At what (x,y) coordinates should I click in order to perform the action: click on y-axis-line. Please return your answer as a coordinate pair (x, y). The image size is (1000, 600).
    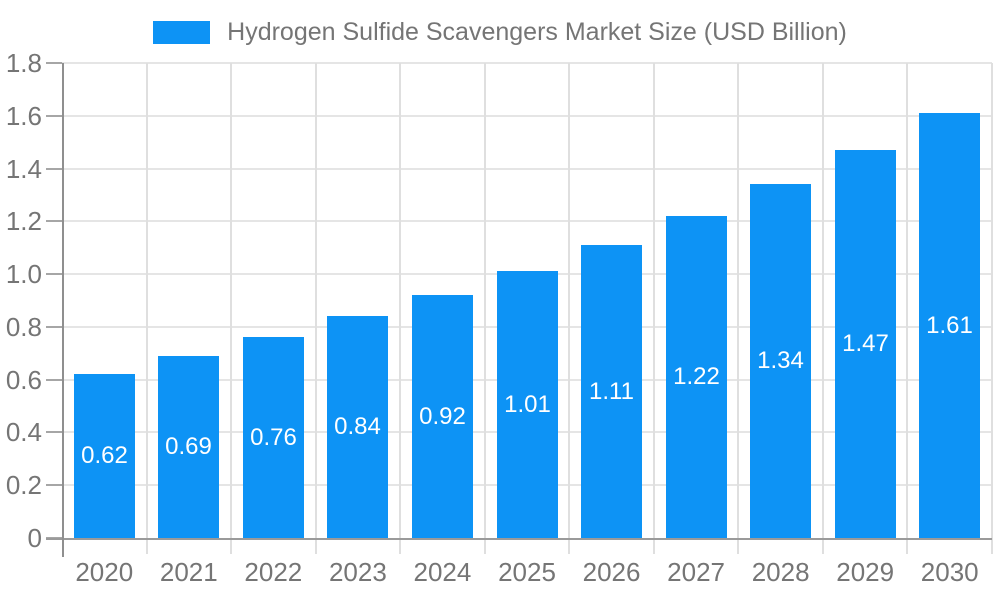
    Looking at the image, I should click on (63, 310).